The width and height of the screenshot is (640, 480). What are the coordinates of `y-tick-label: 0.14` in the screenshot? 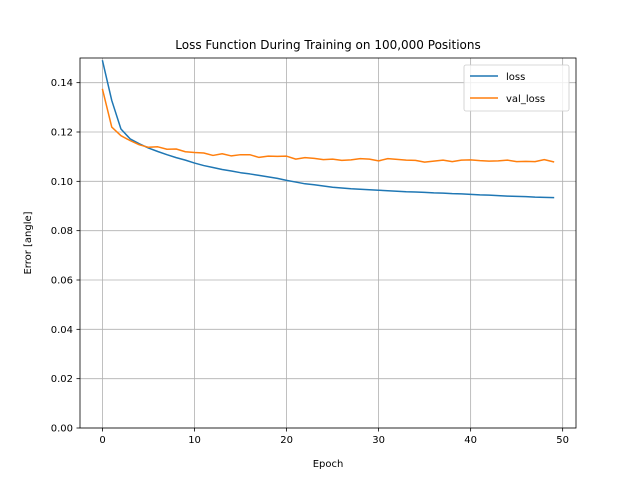 It's located at (62, 83).